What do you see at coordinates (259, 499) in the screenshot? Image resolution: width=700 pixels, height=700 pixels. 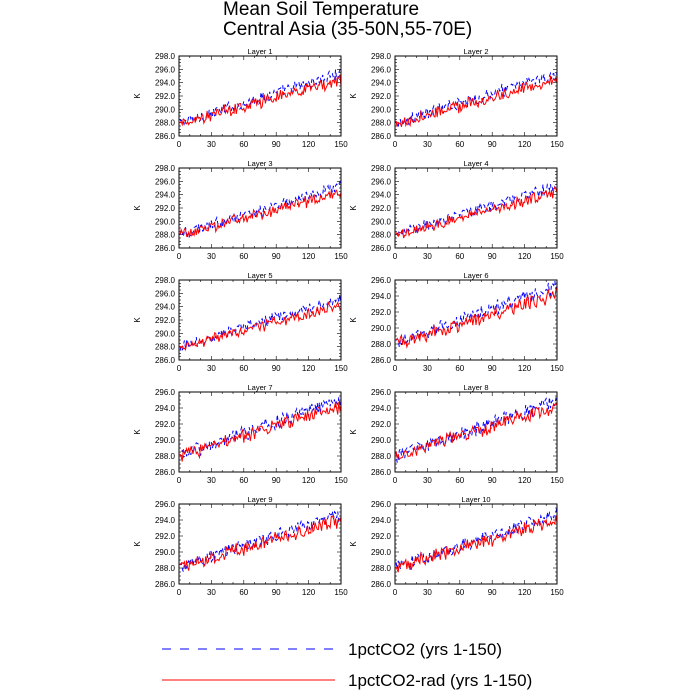 I see `panel-title: Layer 9` at bounding box center [259, 499].